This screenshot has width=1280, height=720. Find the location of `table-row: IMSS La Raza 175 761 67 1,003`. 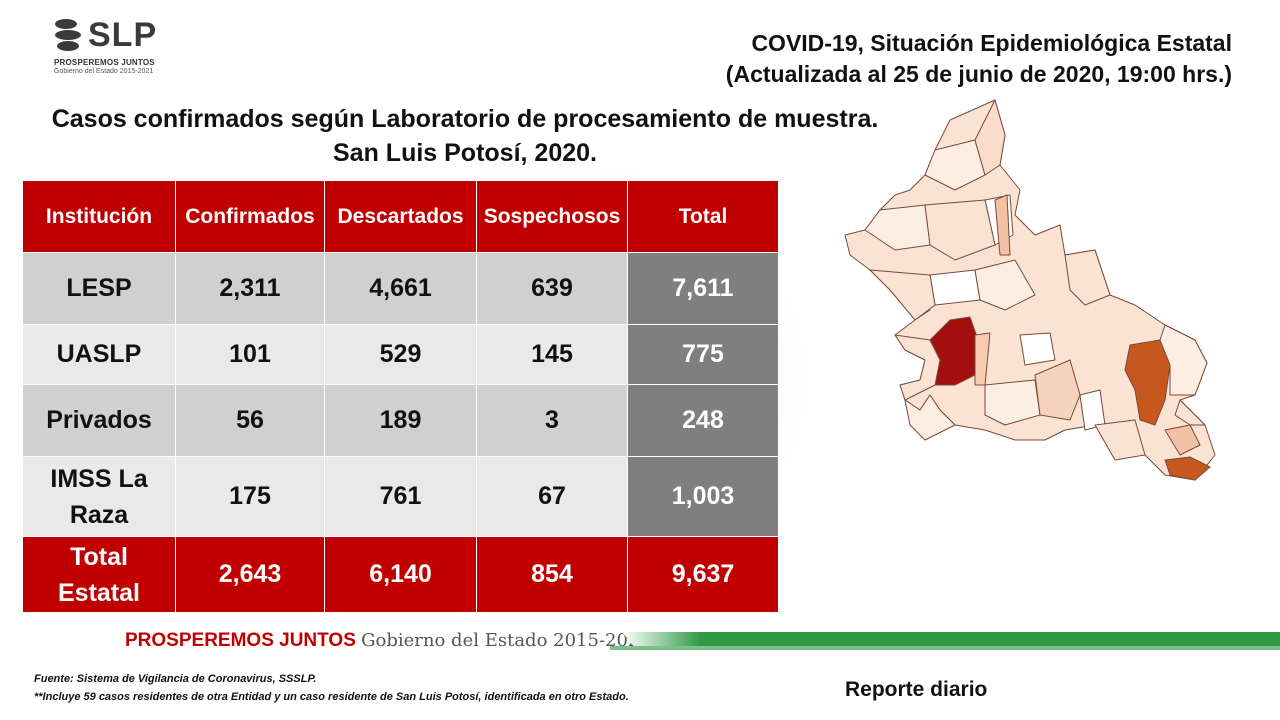

table-row: IMSS La Raza 175 761 67 1,003 is located at coordinates (400, 496).